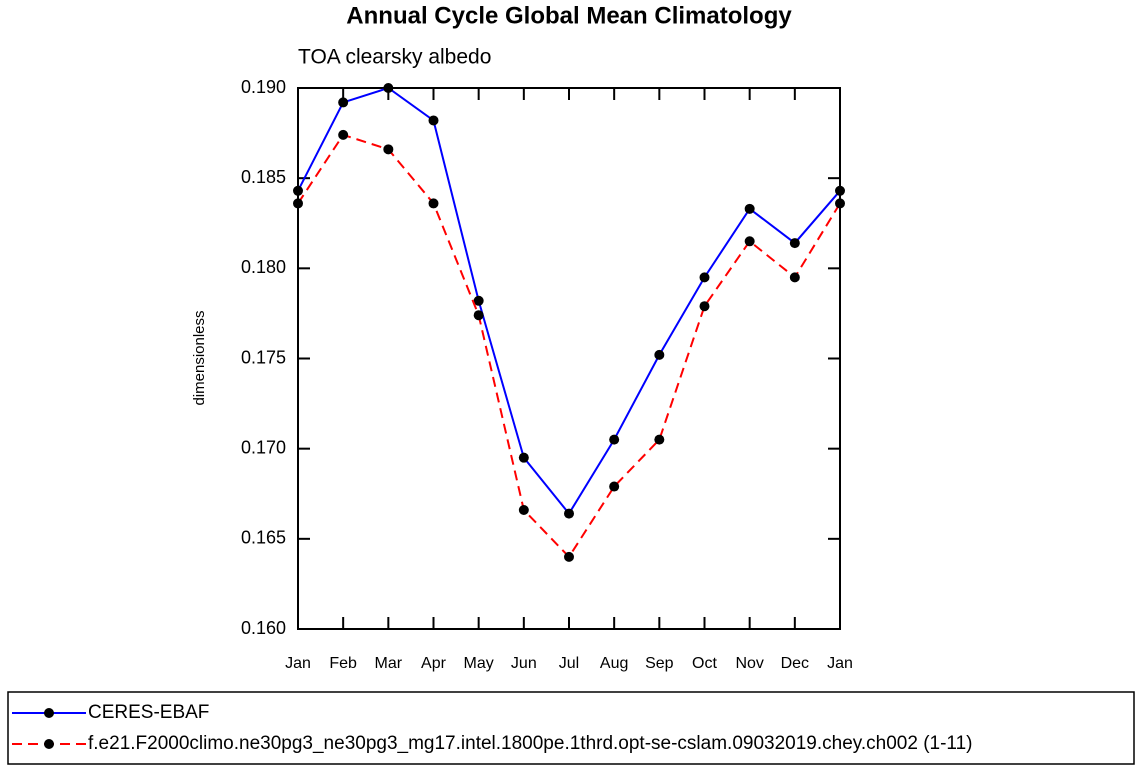  I want to click on x-tick-label: Oct, so click(704, 663).